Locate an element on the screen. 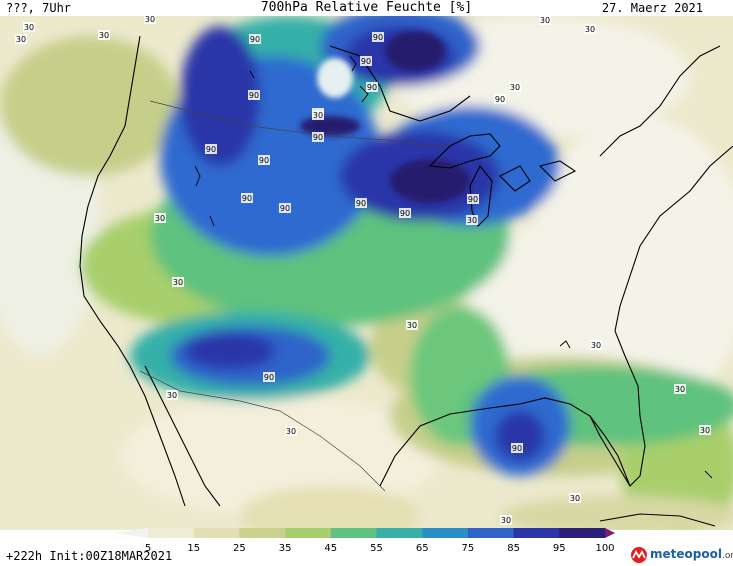  legend-tick-label: 15 is located at coordinates (193, 548).